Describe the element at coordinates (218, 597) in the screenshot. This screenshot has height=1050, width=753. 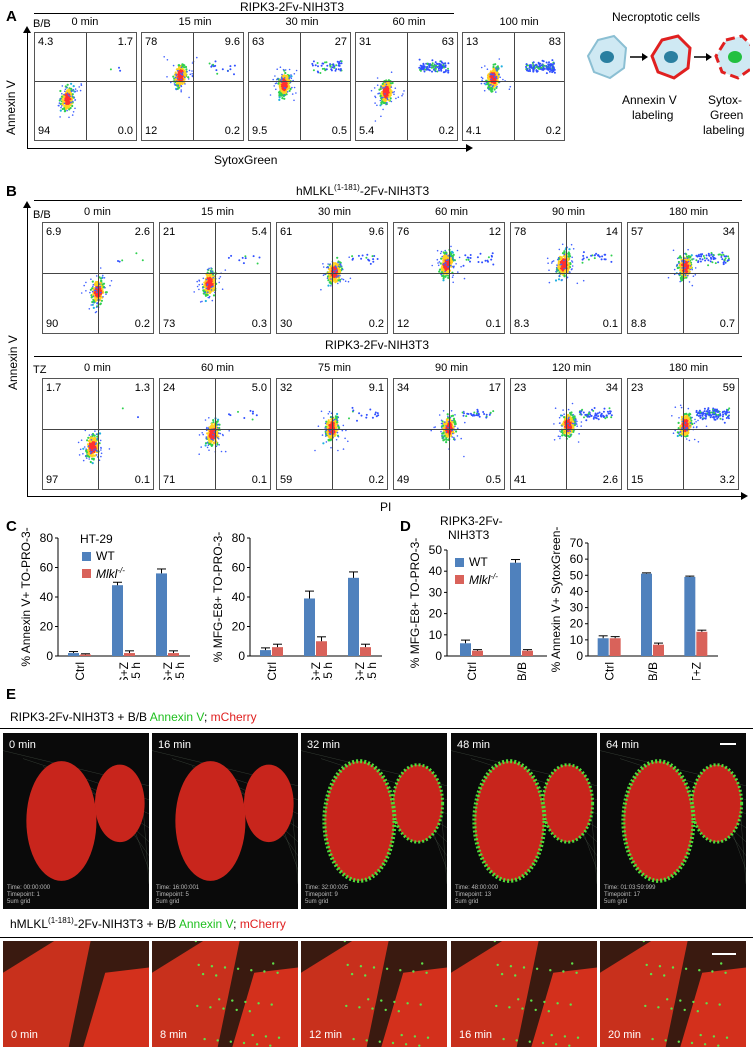
I see `chart1-ylabel: % MFG-E8+ TO-PRO-3-` at that location.